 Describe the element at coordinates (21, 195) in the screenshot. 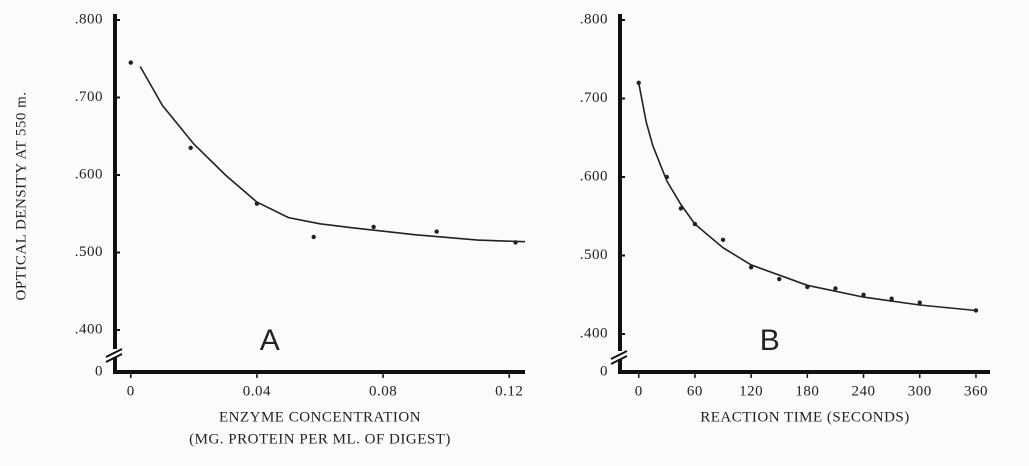

I see `y-axis-label: OPTICAL DENSITY AT 550 m.` at that location.